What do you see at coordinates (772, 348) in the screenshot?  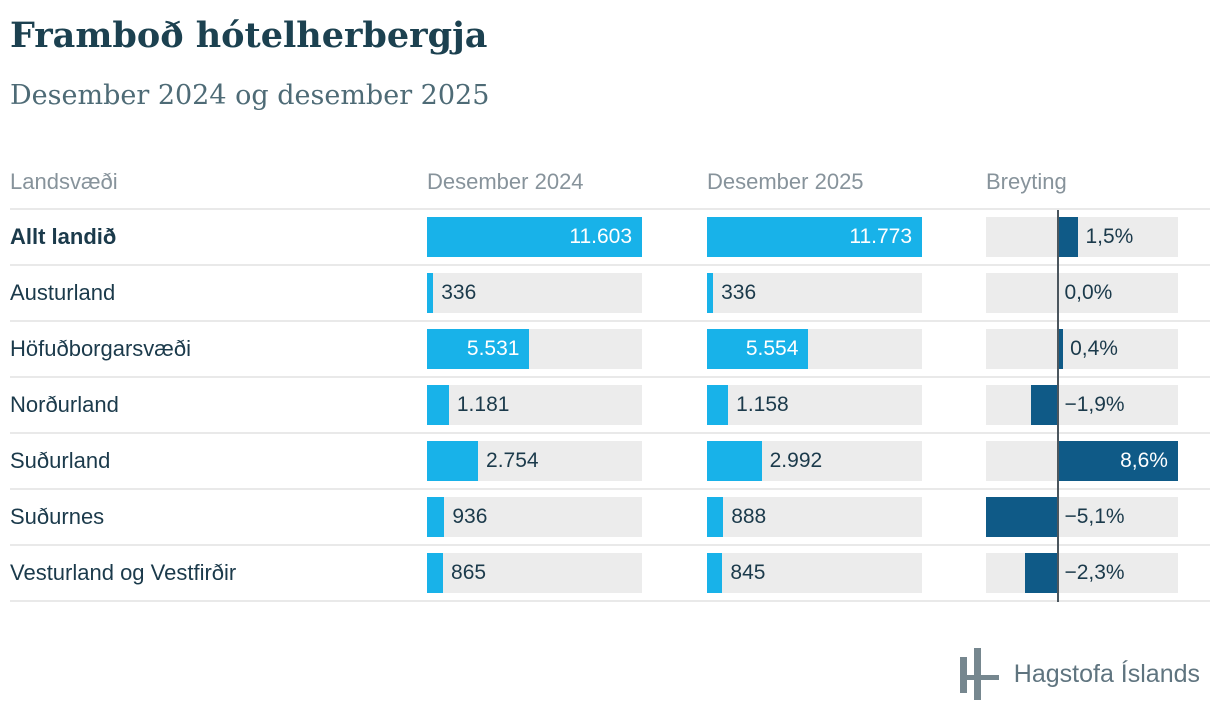 I see `bar-value-label: 5.554` at bounding box center [772, 348].